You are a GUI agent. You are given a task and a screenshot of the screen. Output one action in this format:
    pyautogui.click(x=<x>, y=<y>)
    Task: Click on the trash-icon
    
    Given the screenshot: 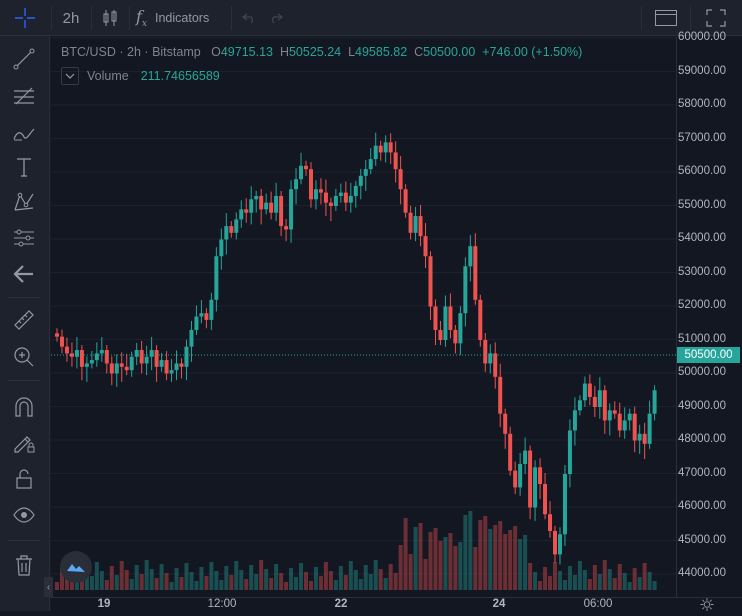 What is the action you would take?
    pyautogui.click(x=24, y=565)
    